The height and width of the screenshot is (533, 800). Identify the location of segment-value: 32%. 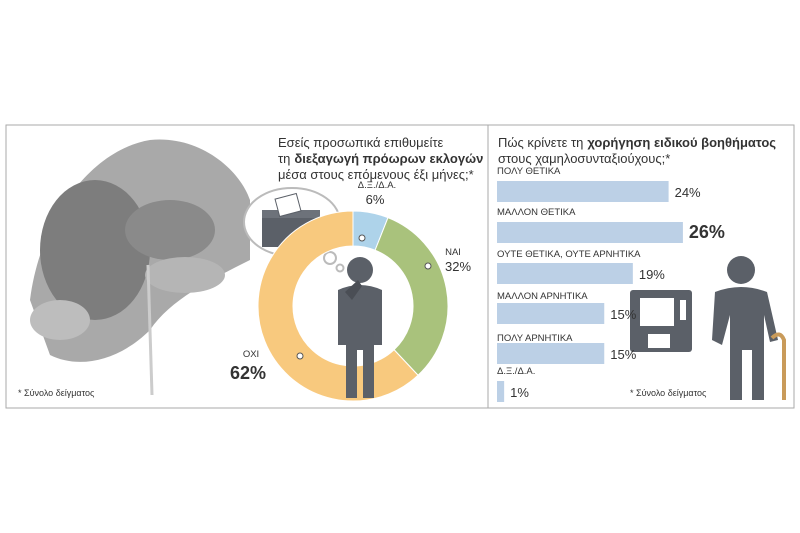
(458, 266).